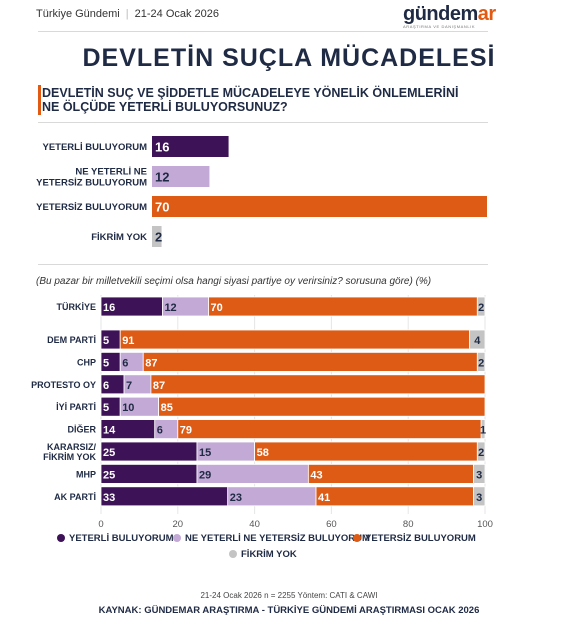  I want to click on row-label-i-yi-parti: İYİ PARTİ, so click(76, 407).